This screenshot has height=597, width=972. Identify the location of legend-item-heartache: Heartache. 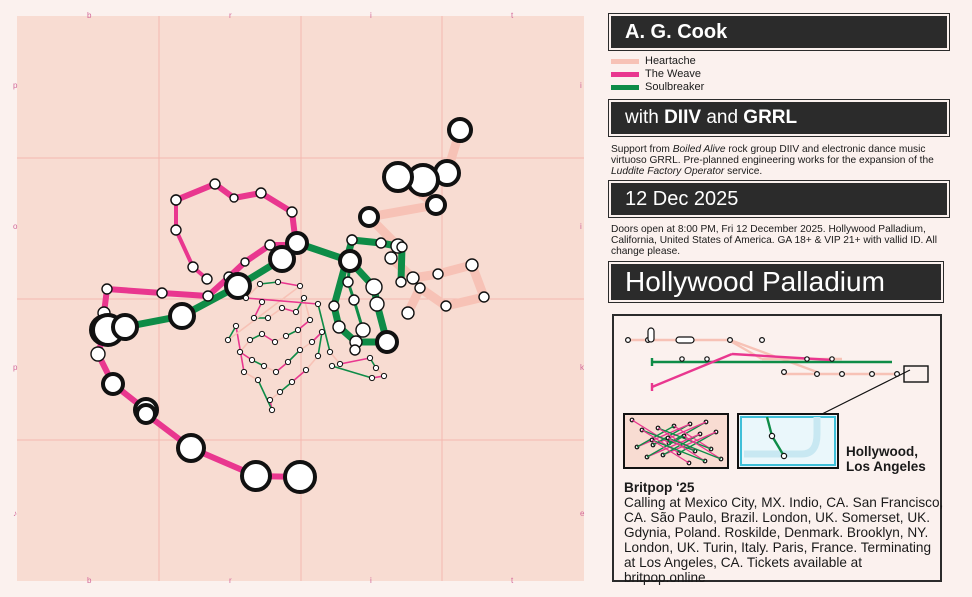
(653, 61).